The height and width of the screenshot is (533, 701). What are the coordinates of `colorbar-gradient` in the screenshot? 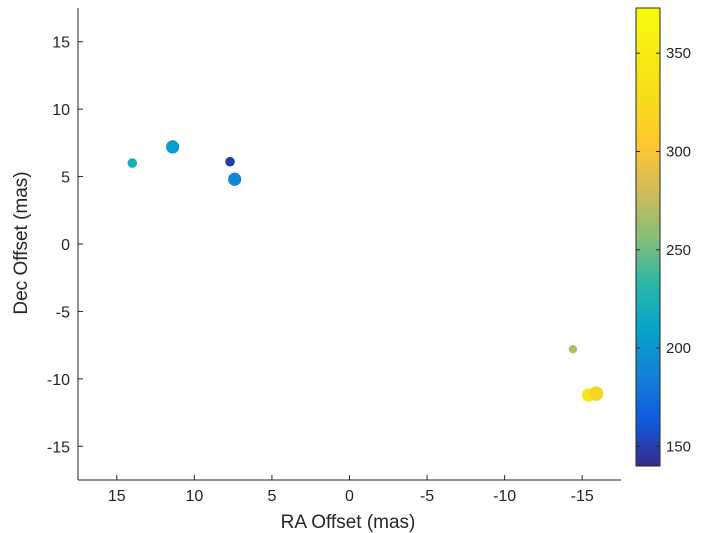 It's located at (648, 237).